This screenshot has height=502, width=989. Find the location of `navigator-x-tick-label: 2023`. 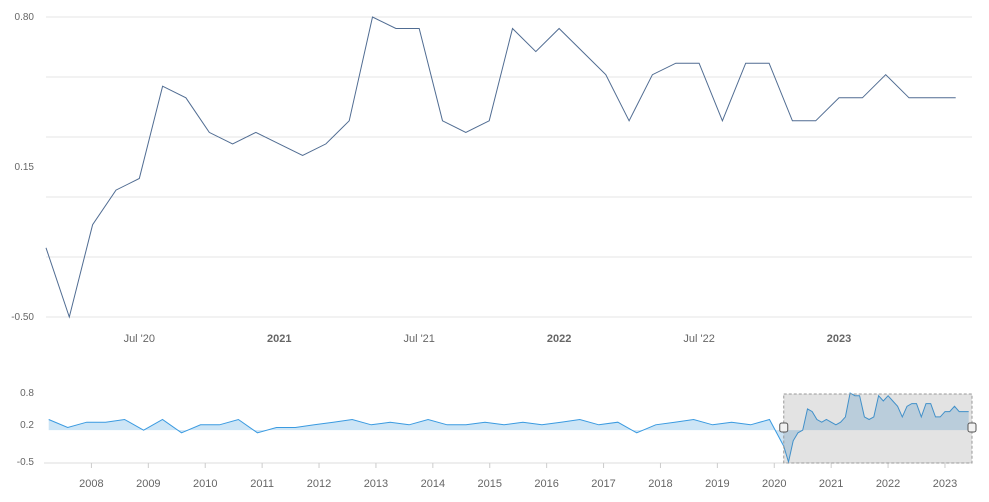

navigator-x-tick-label: 2023 is located at coordinates (945, 484).